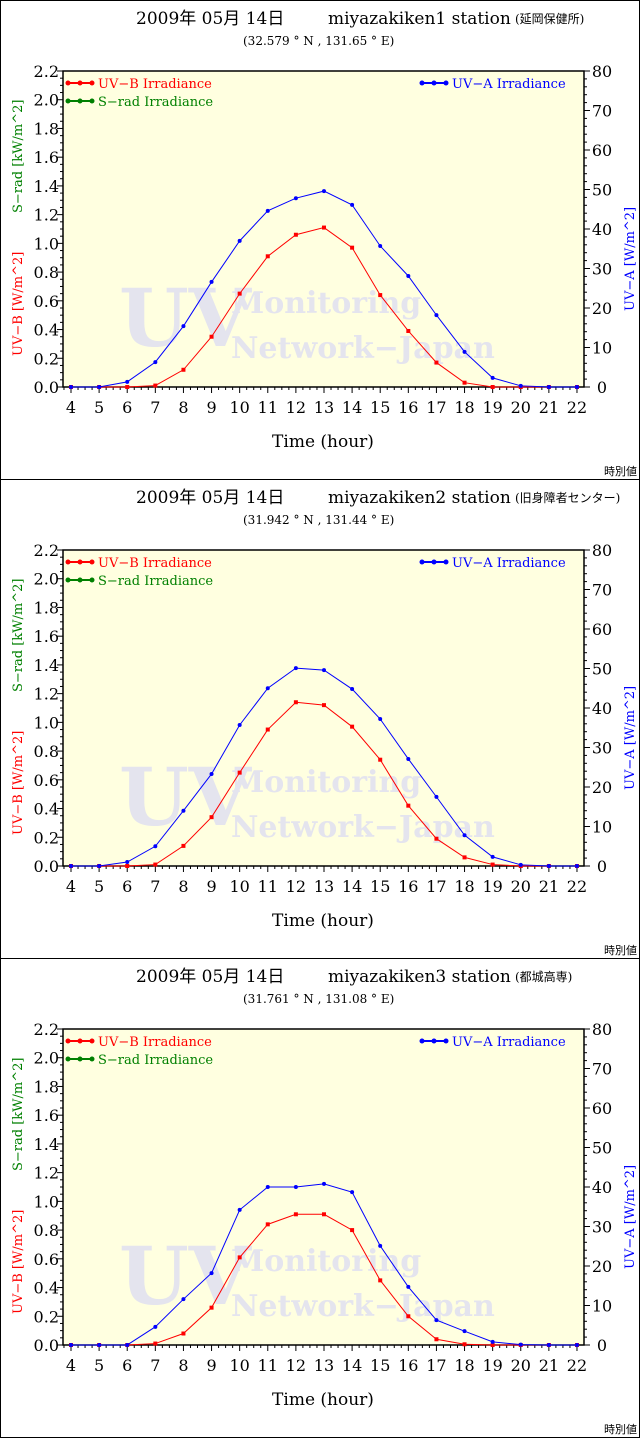 The height and width of the screenshot is (1440, 640). What do you see at coordinates (521, 407) in the screenshot?
I see `x-tick-label: 20` at bounding box center [521, 407].